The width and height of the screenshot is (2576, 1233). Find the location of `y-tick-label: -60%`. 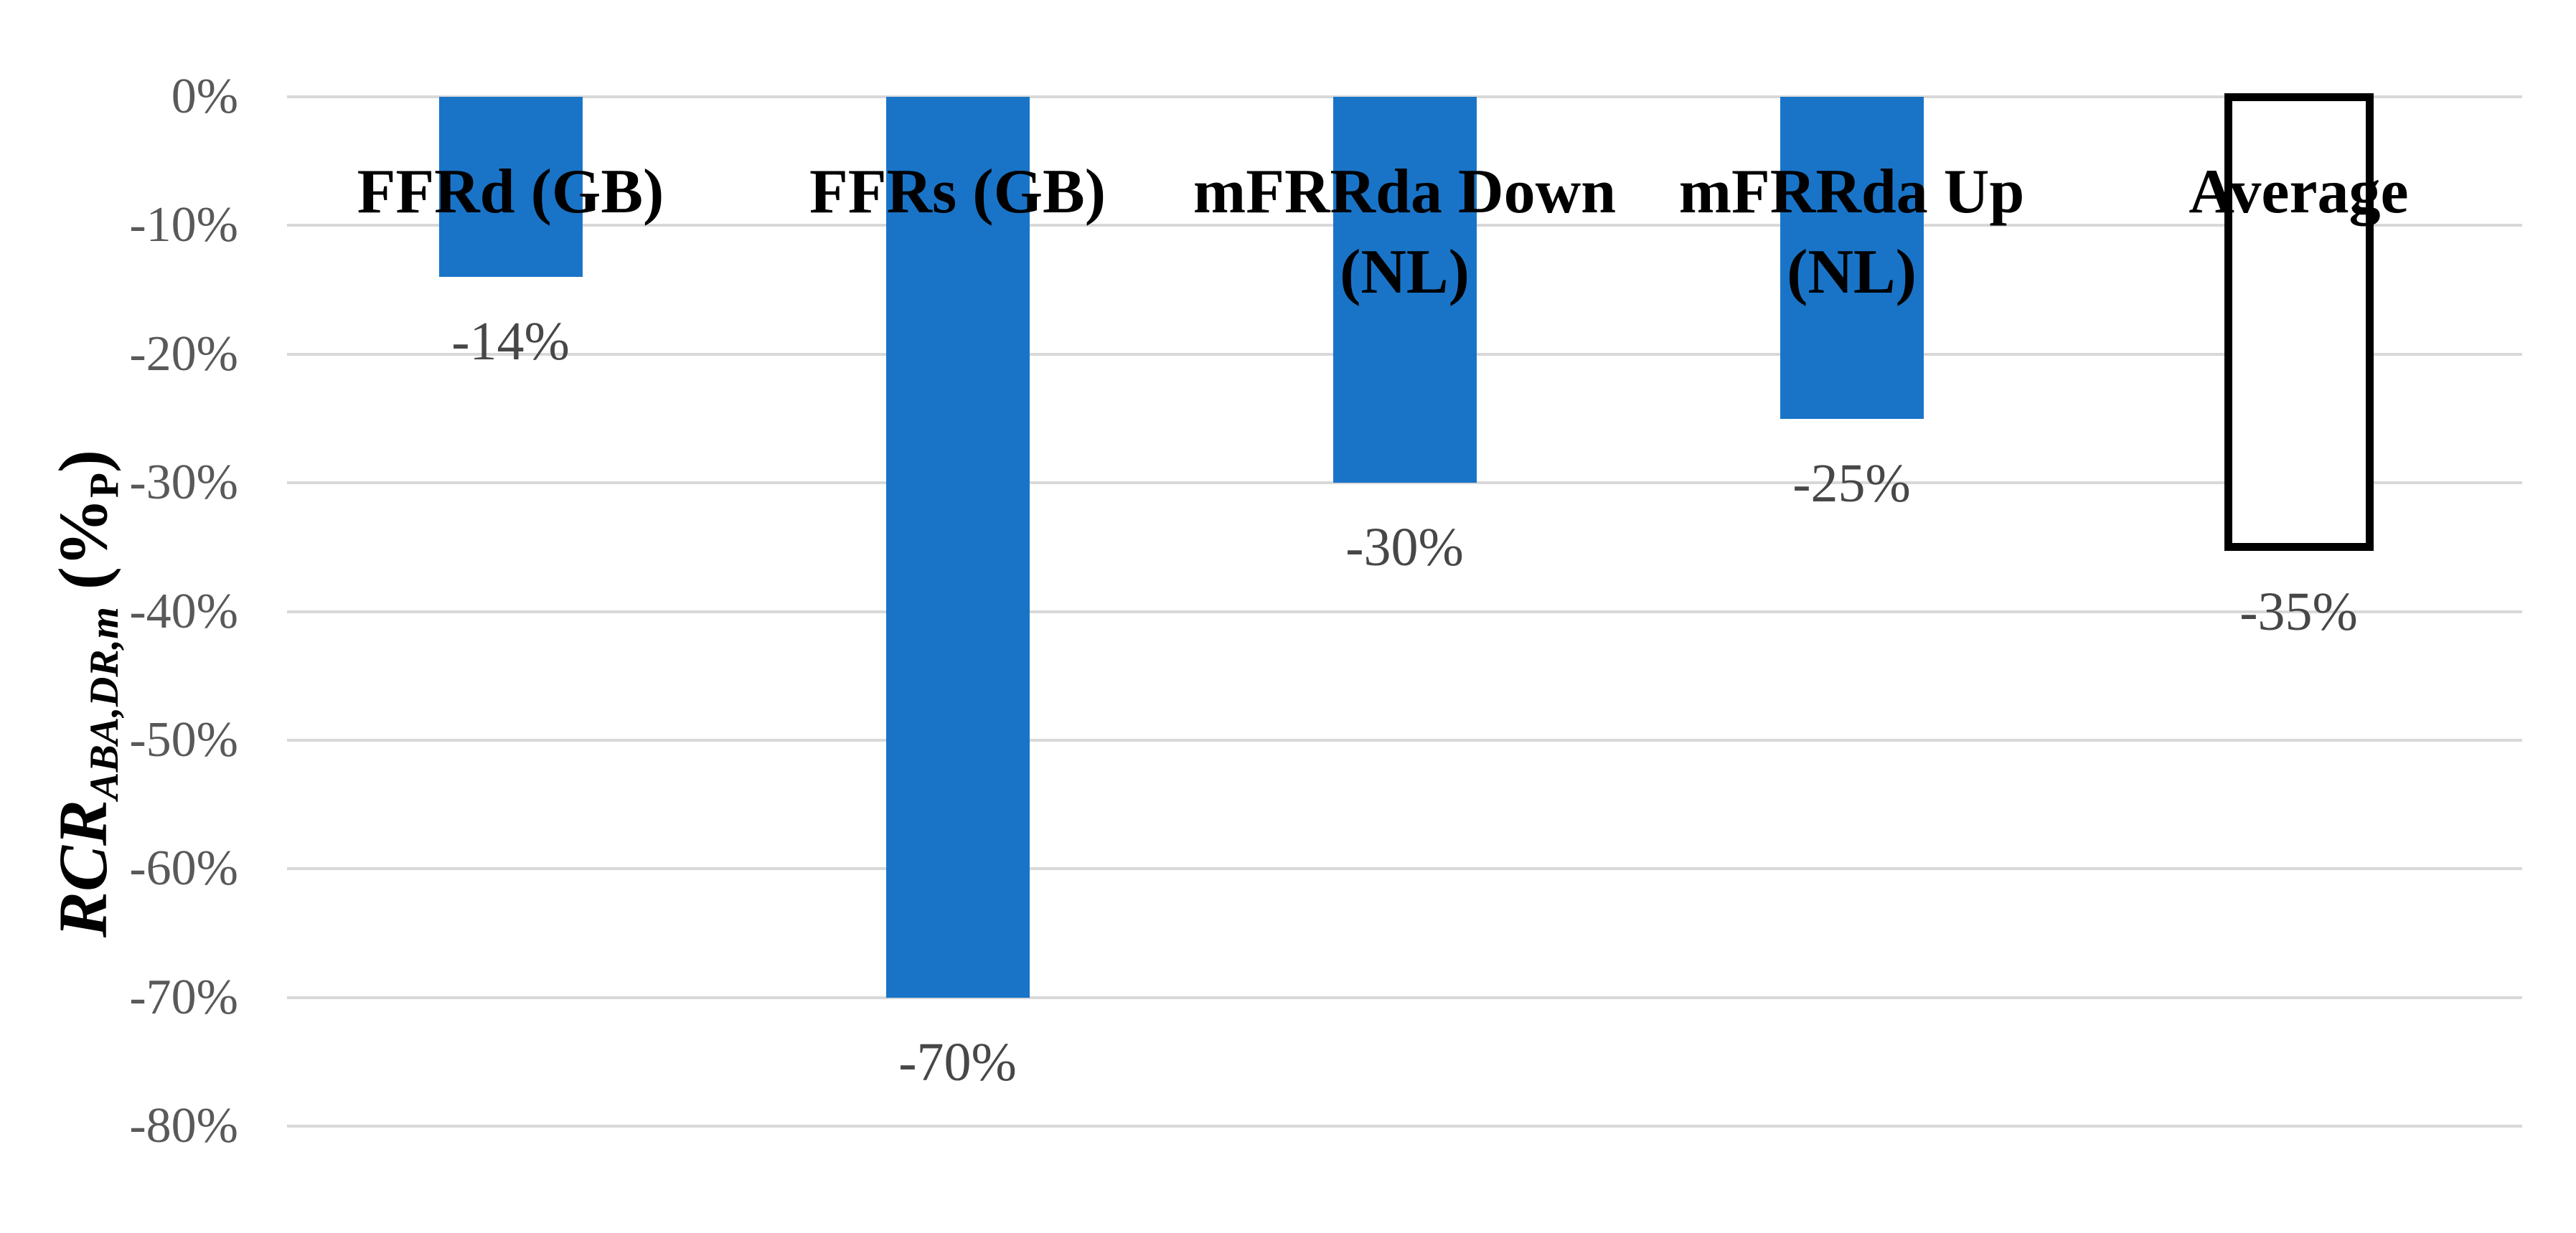

y-tick-label: -60% is located at coordinates (183, 869).